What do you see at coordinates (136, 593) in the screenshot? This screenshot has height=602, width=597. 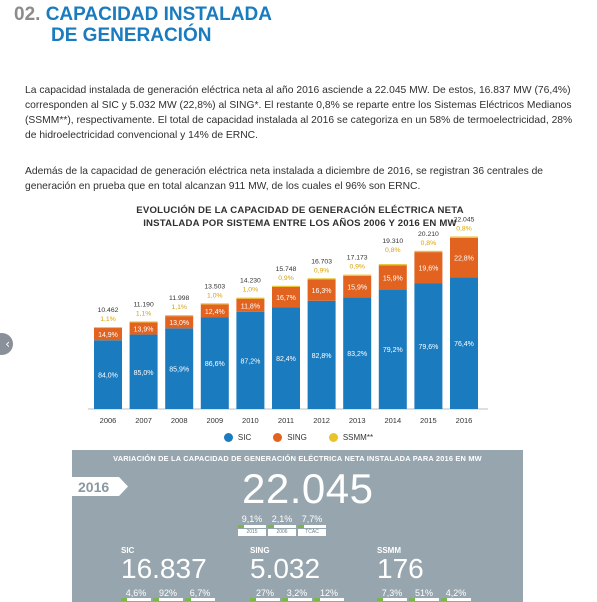 I see `sic-variation-value: 4,6%` at bounding box center [136, 593].